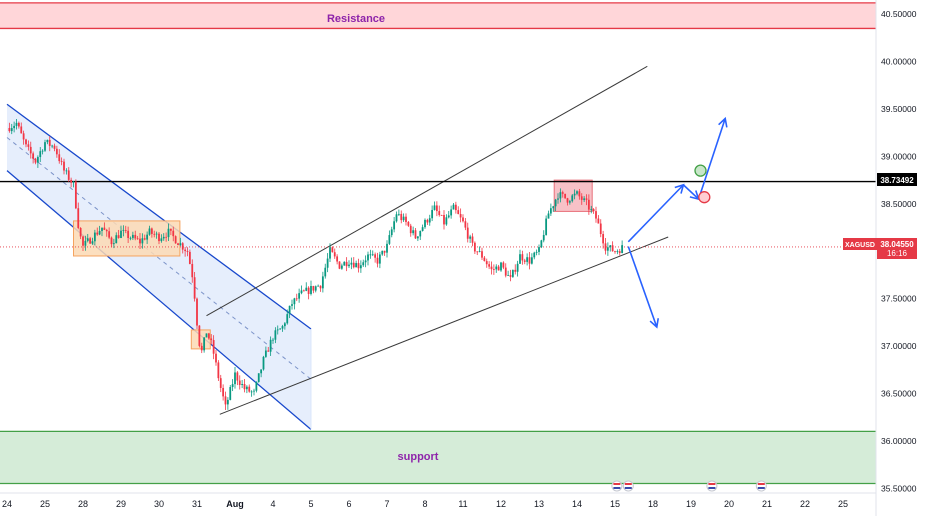 This screenshot has width=927, height=521. I want to click on projection-arrow-pullback-shaft, so click(691, 192).